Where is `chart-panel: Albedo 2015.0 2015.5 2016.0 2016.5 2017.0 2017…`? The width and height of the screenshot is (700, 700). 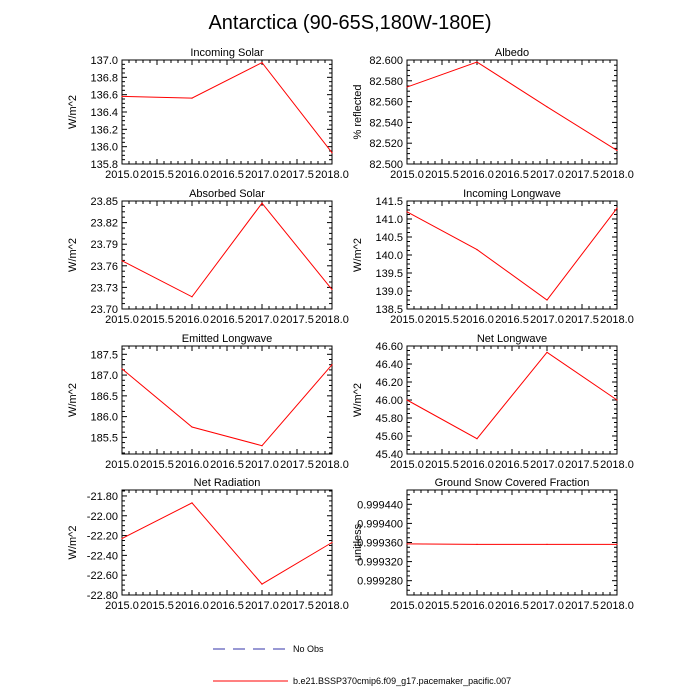 chart-panel: Albedo 2015.0 2015.5 2016.0 2016.5 2017.0 2017… is located at coordinates (493, 114).